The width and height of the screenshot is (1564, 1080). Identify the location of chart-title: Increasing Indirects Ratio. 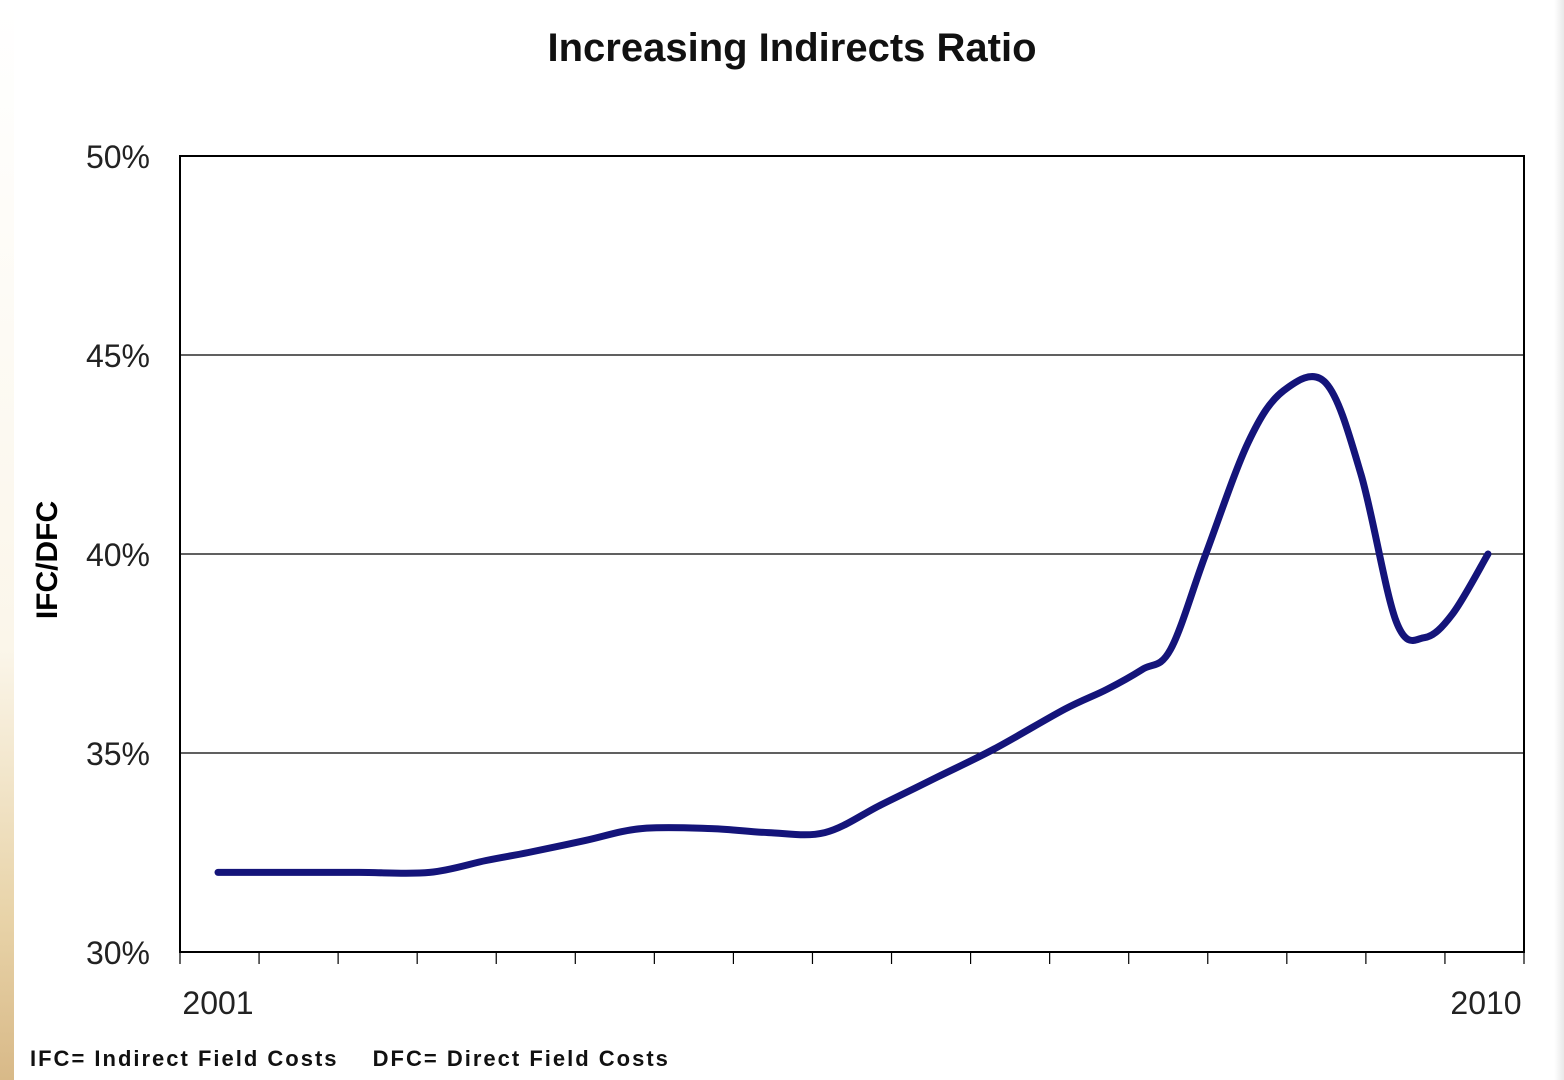
(792, 48).